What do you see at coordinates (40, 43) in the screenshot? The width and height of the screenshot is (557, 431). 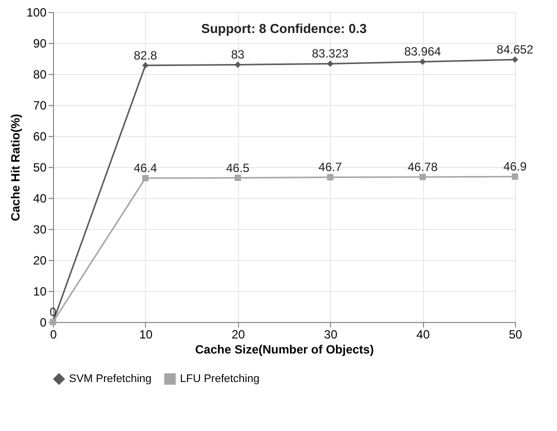 I see `y-tick-label: 90` at bounding box center [40, 43].